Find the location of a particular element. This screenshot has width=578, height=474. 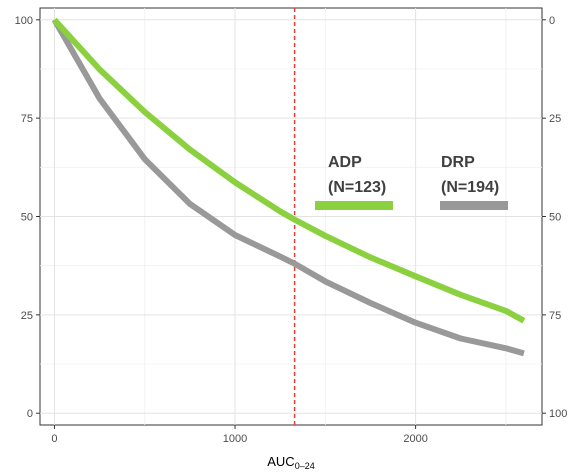

y2-tick-label: 0 is located at coordinates (552, 21).